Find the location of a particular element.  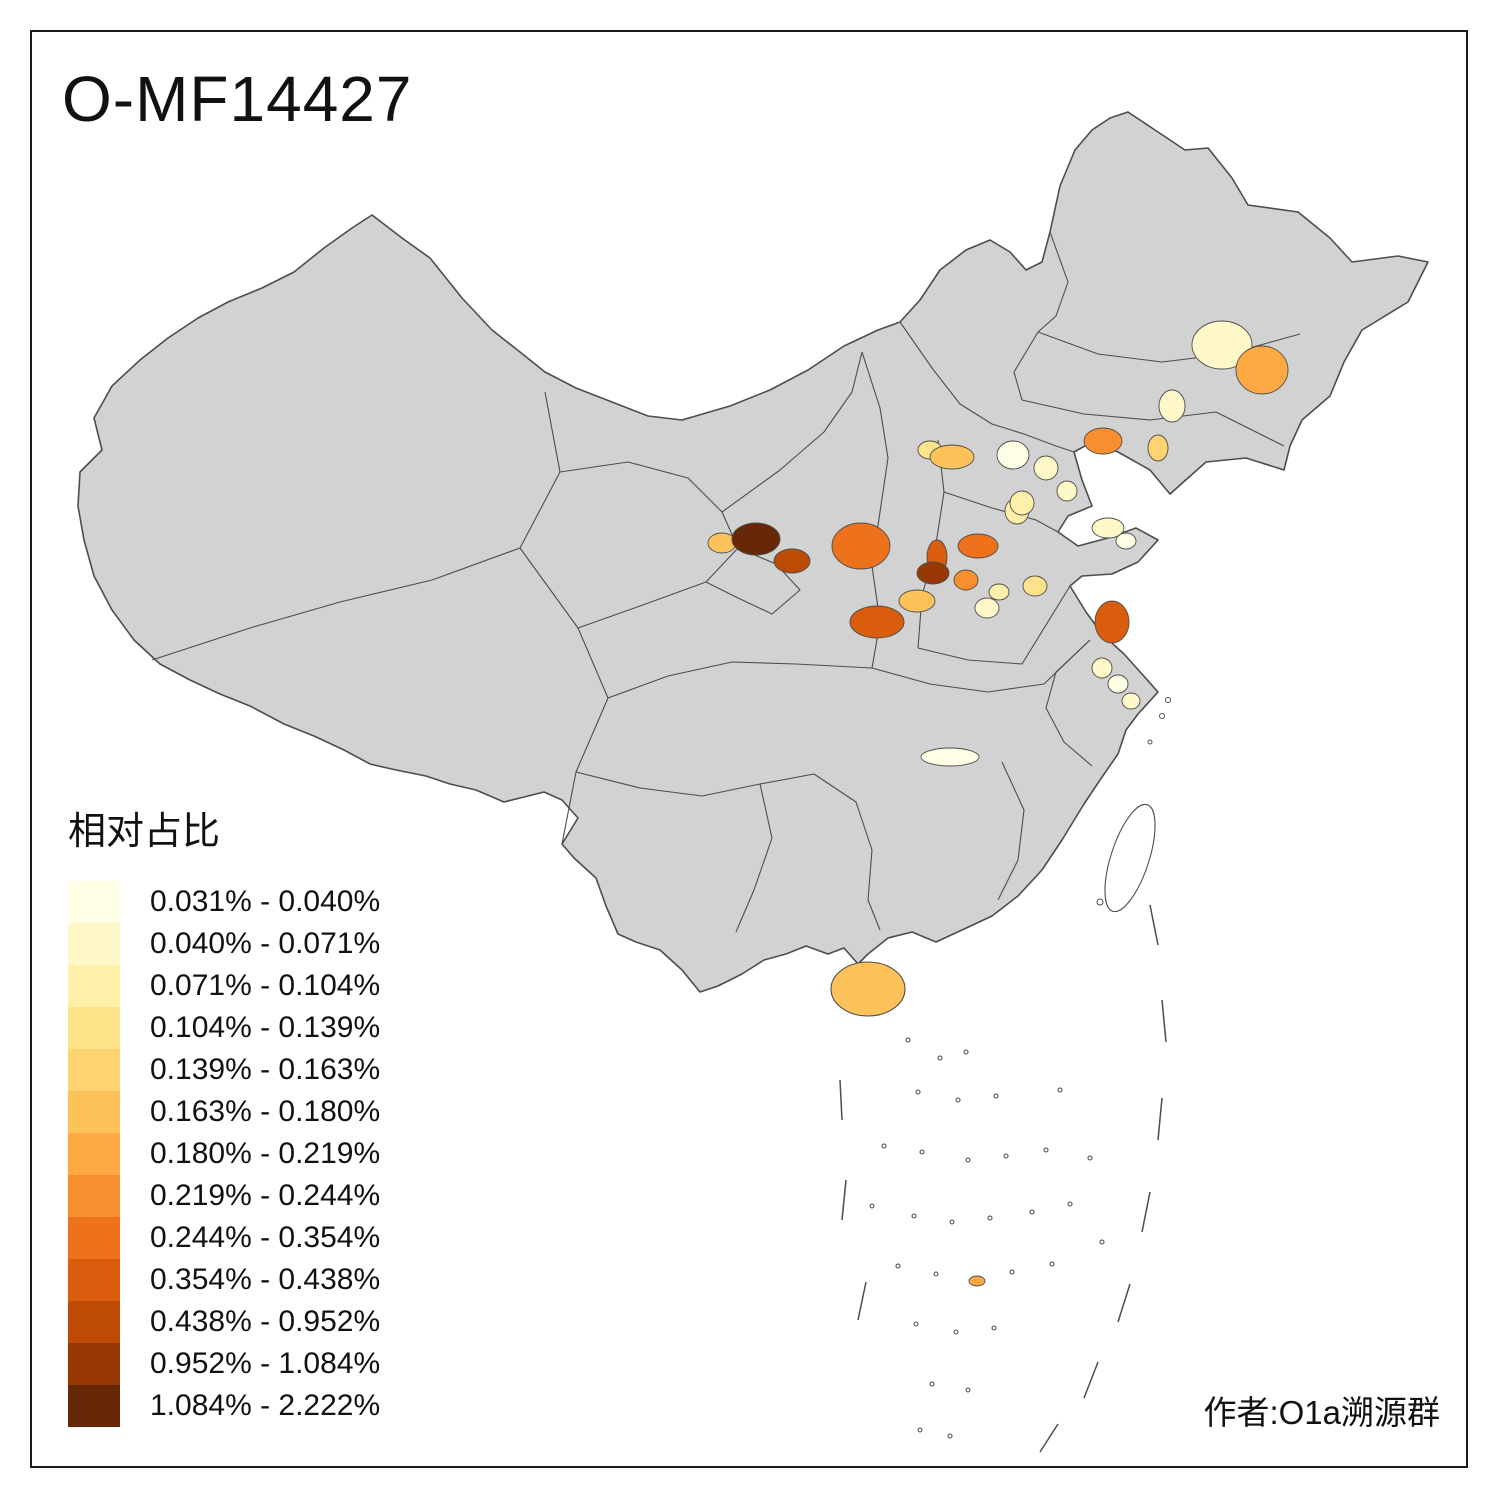

hainan-island is located at coordinates (868, 989).